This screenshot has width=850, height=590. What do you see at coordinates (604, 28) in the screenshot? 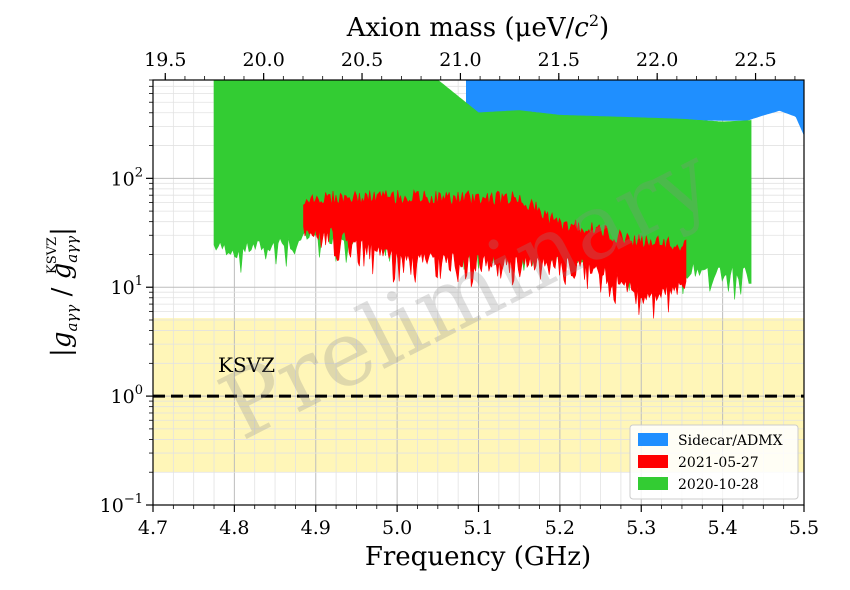
I see `x2-axis-title-close: )` at bounding box center [604, 28].